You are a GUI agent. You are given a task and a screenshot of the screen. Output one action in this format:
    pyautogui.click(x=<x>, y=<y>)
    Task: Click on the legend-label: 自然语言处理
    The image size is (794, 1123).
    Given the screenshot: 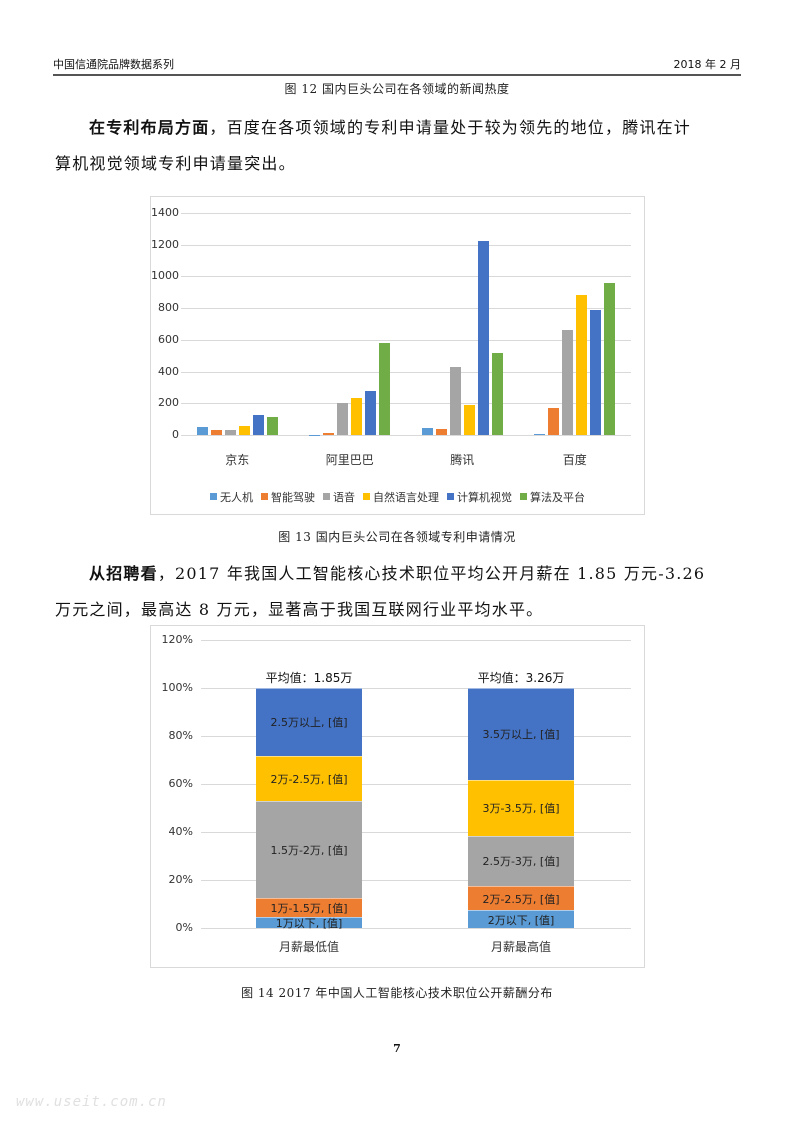 What is the action you would take?
    pyautogui.click(x=406, y=497)
    